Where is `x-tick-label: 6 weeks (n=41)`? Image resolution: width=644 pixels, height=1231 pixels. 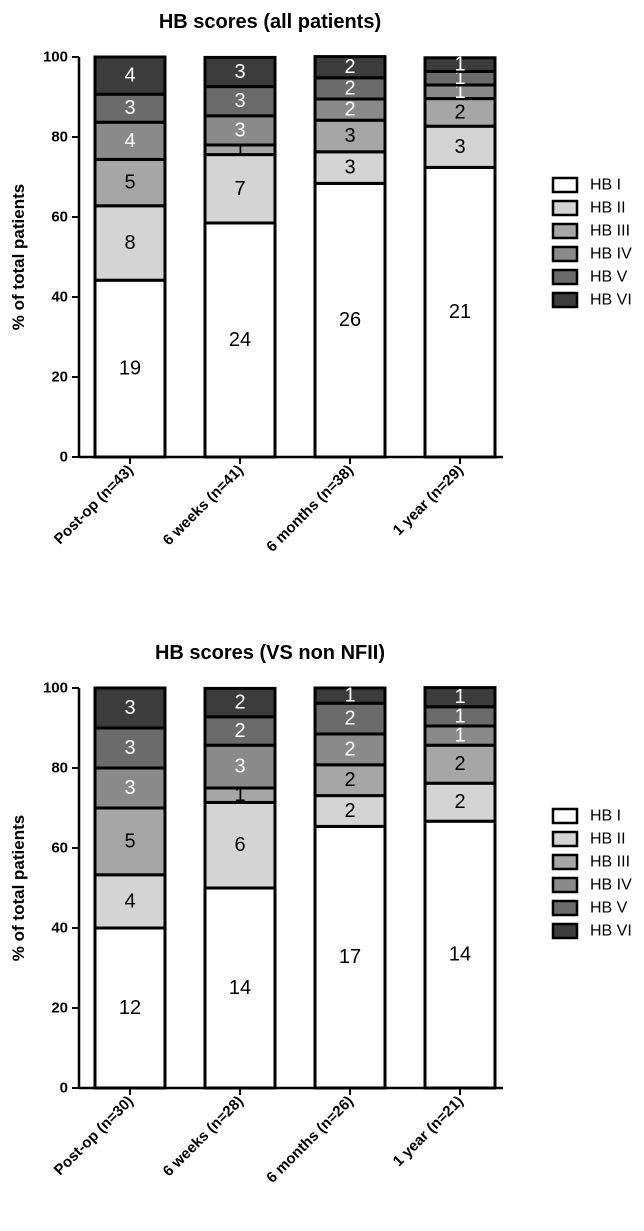
x-tick-label: 6 weeks (n=41) is located at coordinates (203, 505).